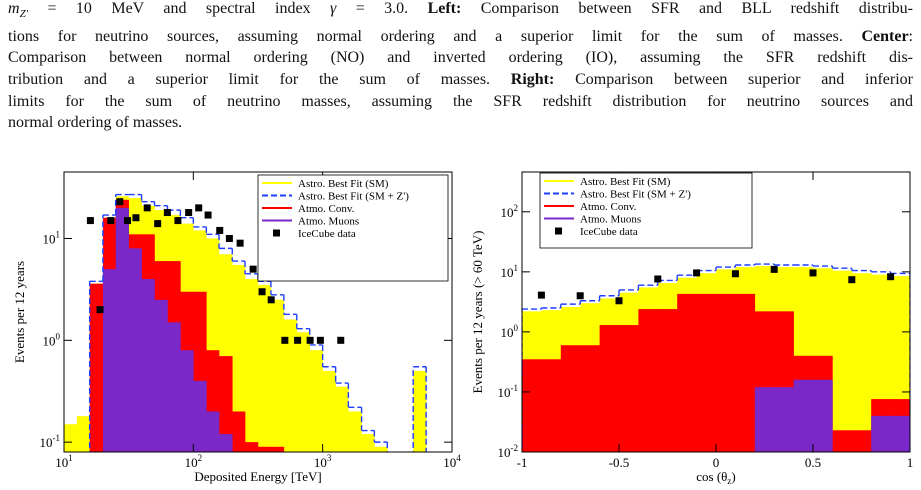 The height and width of the screenshot is (490, 921). What do you see at coordinates (711, 476) in the screenshot?
I see `x-axis-label-text: cos (θ` at bounding box center [711, 476].